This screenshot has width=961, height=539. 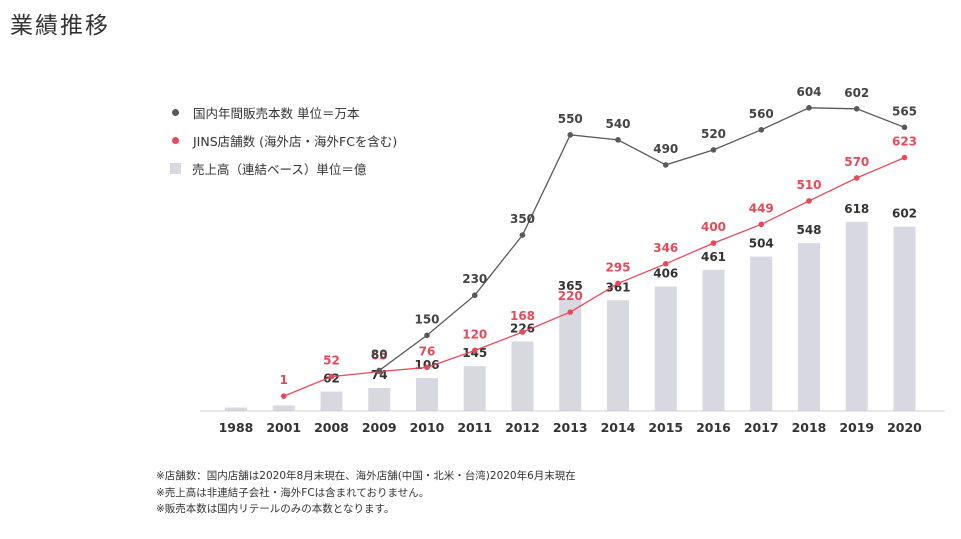 What do you see at coordinates (279, 169) in the screenshot?
I see `legend-label-revenue: 売上高（連結ベース）単位＝億` at bounding box center [279, 169].